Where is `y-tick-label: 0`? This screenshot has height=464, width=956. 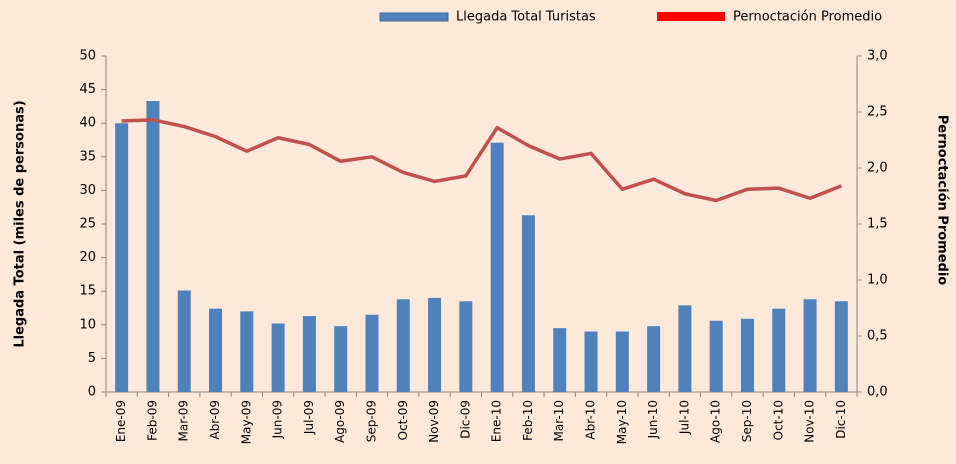
y-tick-label: 0 is located at coordinates (92, 392).